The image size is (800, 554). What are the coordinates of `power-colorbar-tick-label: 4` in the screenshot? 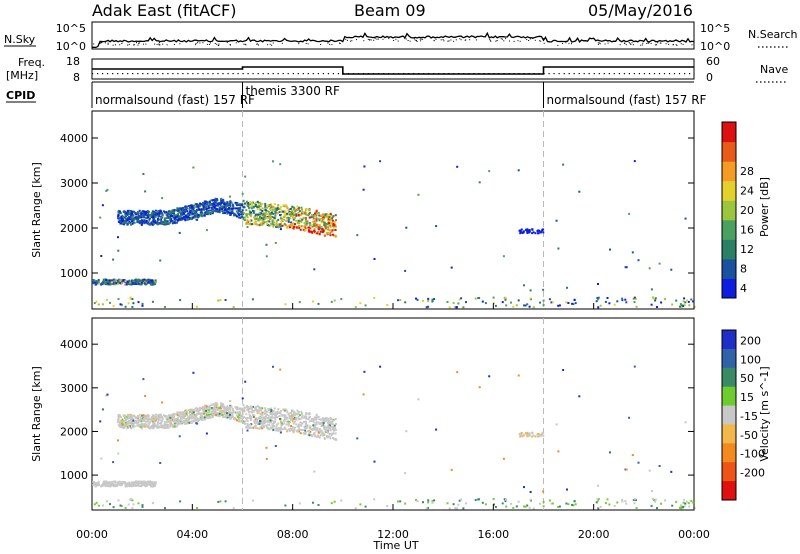 It's located at (743, 288).